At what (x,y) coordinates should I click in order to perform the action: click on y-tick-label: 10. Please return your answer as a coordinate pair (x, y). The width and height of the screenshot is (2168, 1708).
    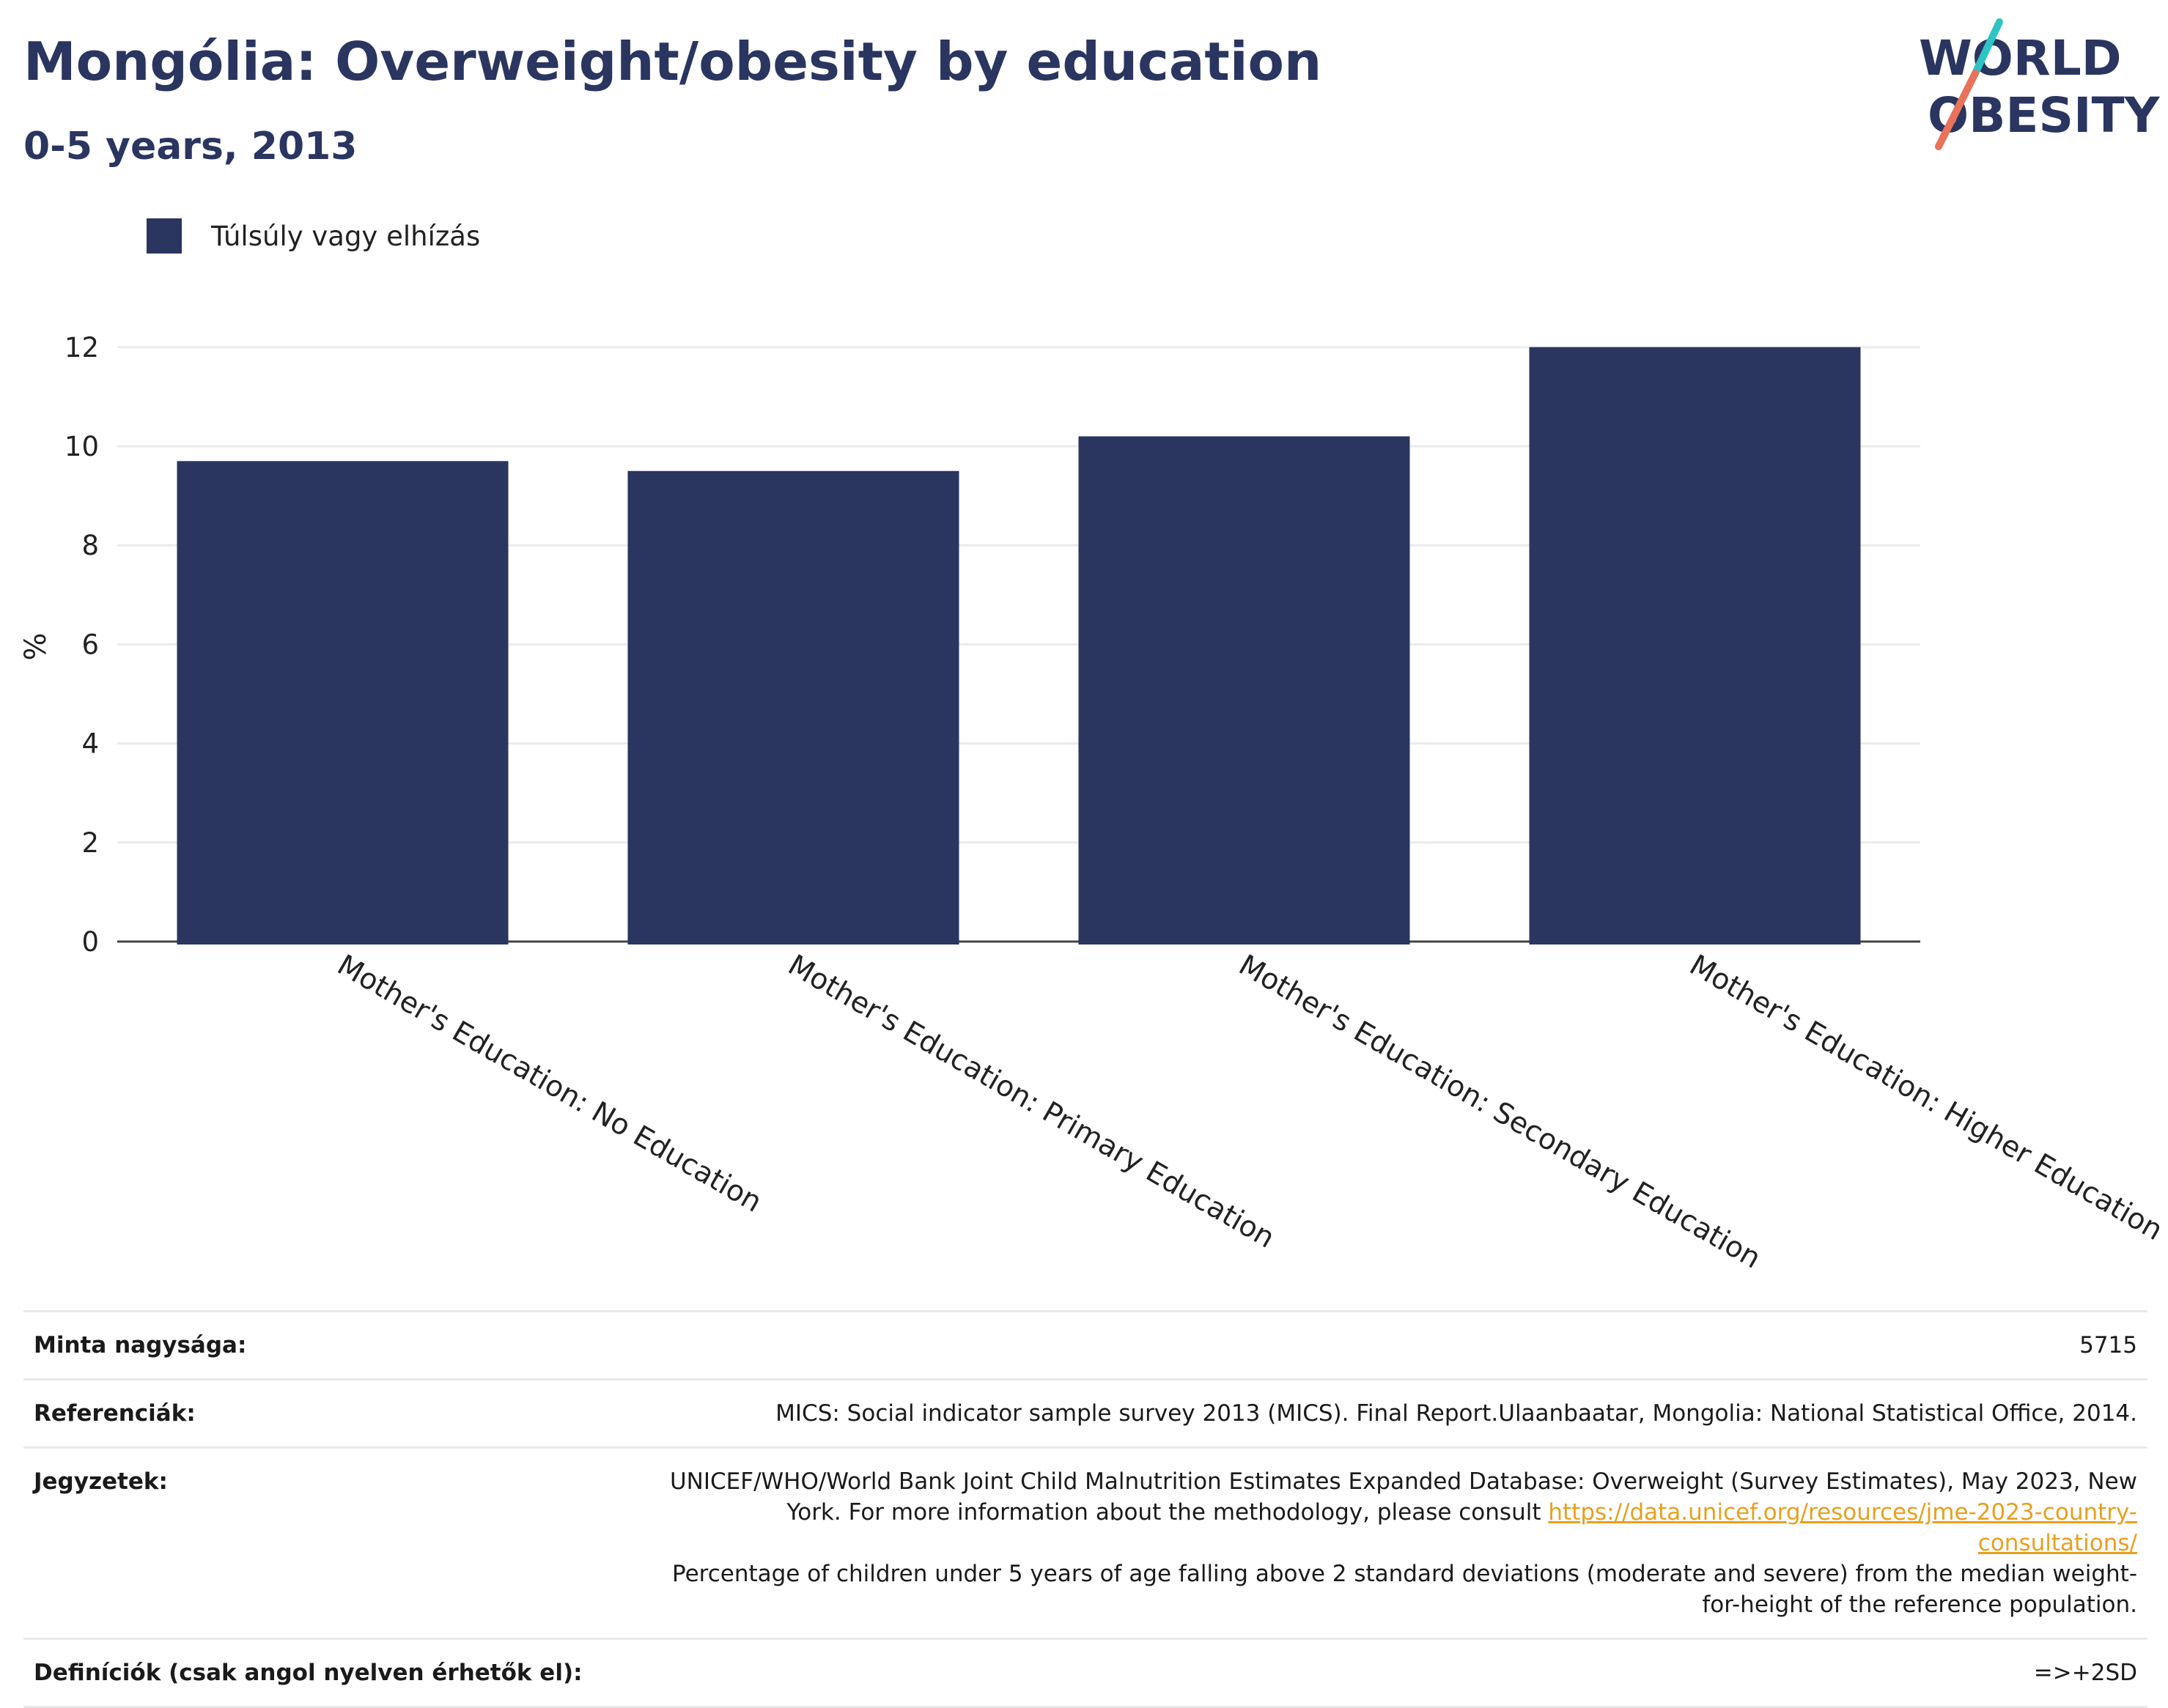
    Looking at the image, I should click on (81, 446).